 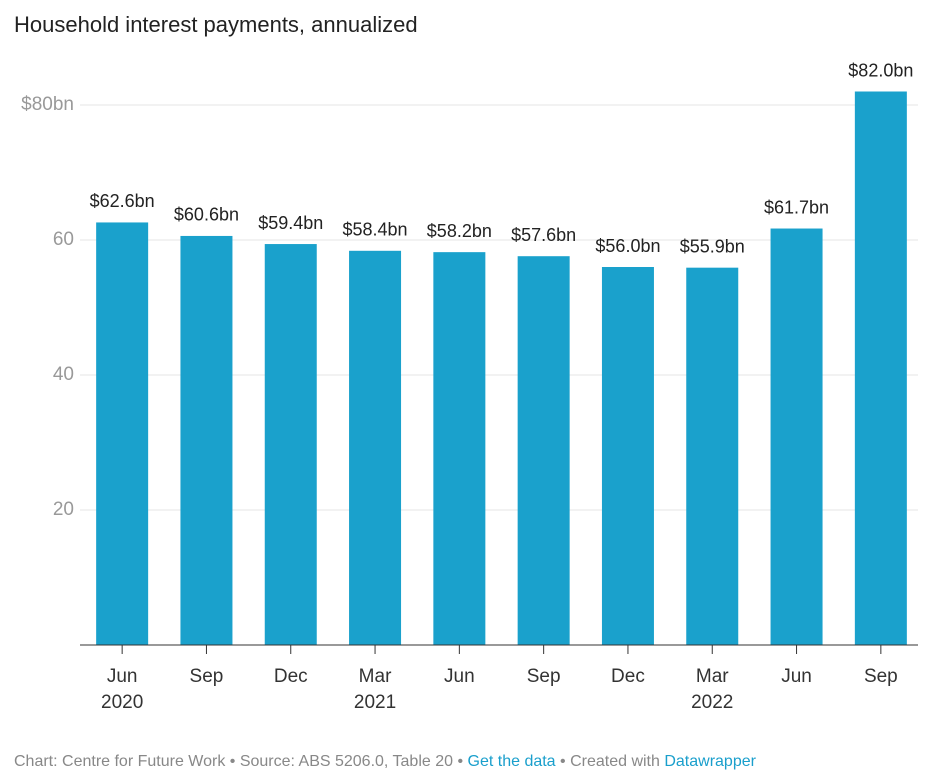 I want to click on value-label: $56.0bn, so click(x=627, y=246).